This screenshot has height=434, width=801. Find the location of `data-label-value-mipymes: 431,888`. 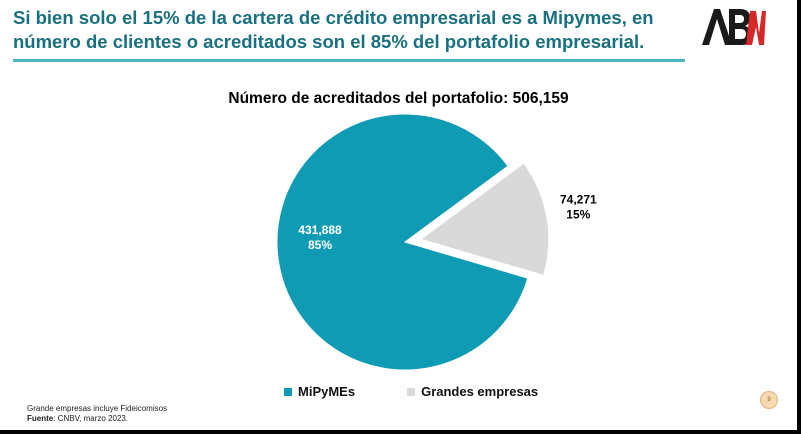

data-label-value-mipymes: 431,888 is located at coordinates (320, 230).